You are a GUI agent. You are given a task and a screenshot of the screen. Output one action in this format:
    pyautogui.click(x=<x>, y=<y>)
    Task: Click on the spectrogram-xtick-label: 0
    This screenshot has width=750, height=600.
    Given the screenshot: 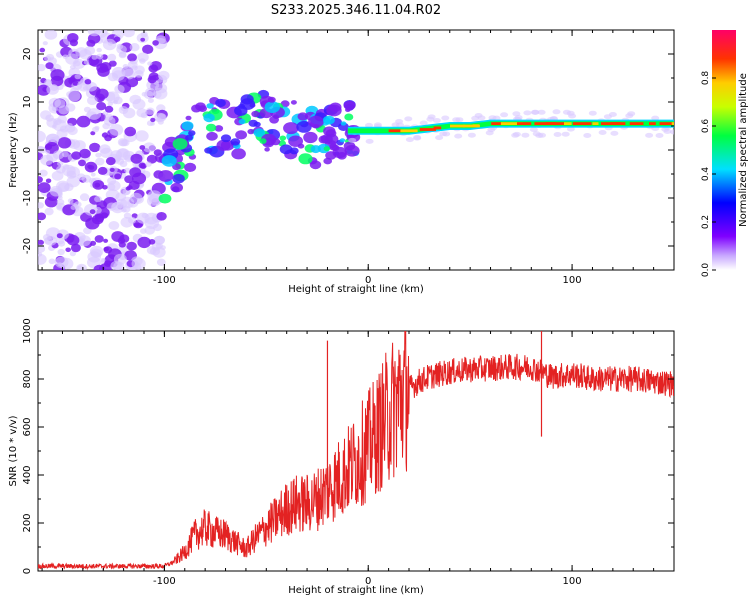 What is the action you would take?
    pyautogui.click(x=368, y=280)
    